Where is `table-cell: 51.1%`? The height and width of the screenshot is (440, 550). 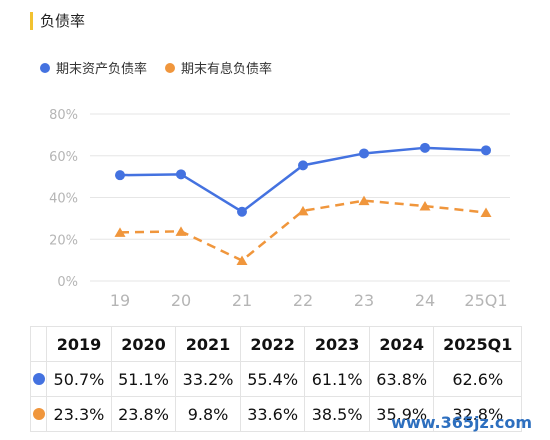
table-cell: 51.1% is located at coordinates (143, 379).